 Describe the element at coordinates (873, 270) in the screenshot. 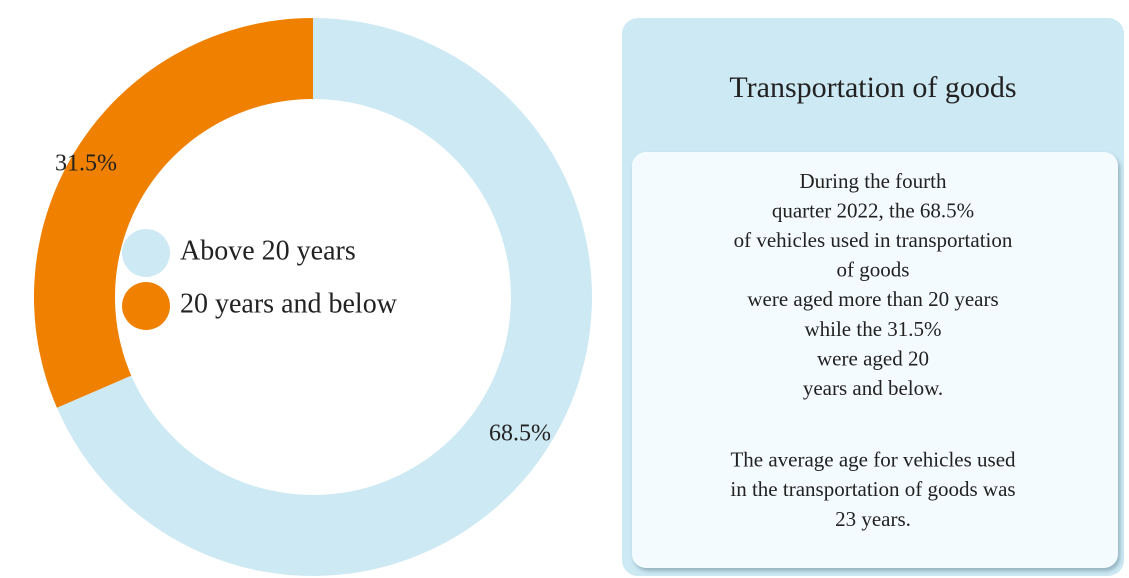

I see `panel-text-line: of goods` at that location.